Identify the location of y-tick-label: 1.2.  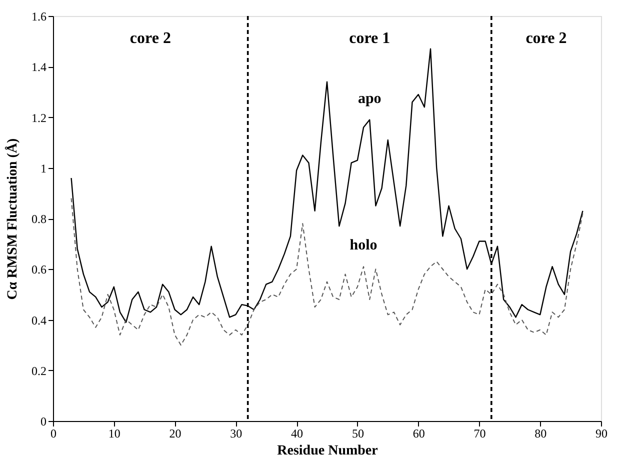
(39, 117).